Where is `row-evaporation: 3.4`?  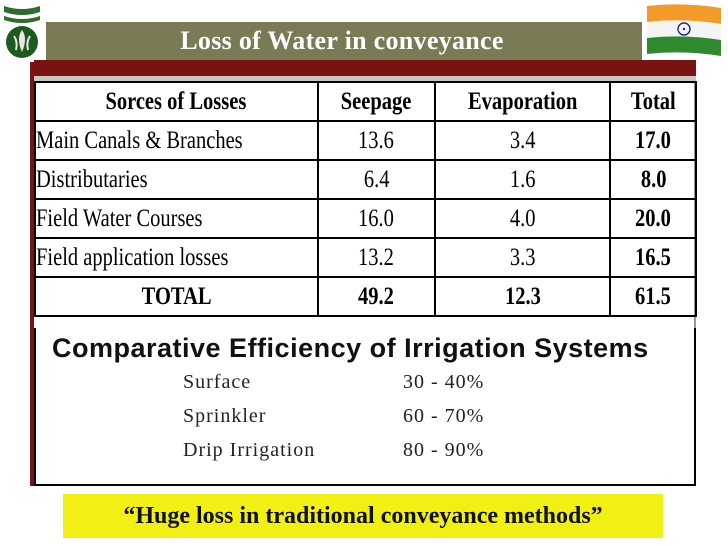
row-evaporation: 3.4 is located at coordinates (523, 140).